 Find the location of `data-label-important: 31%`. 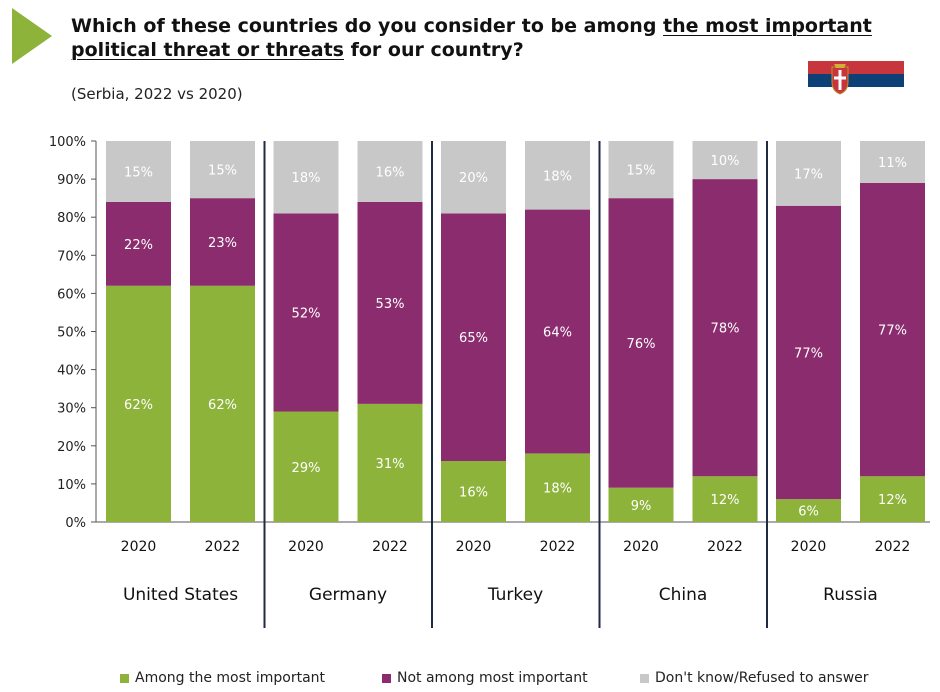

data-label-important: 31% is located at coordinates (390, 464).